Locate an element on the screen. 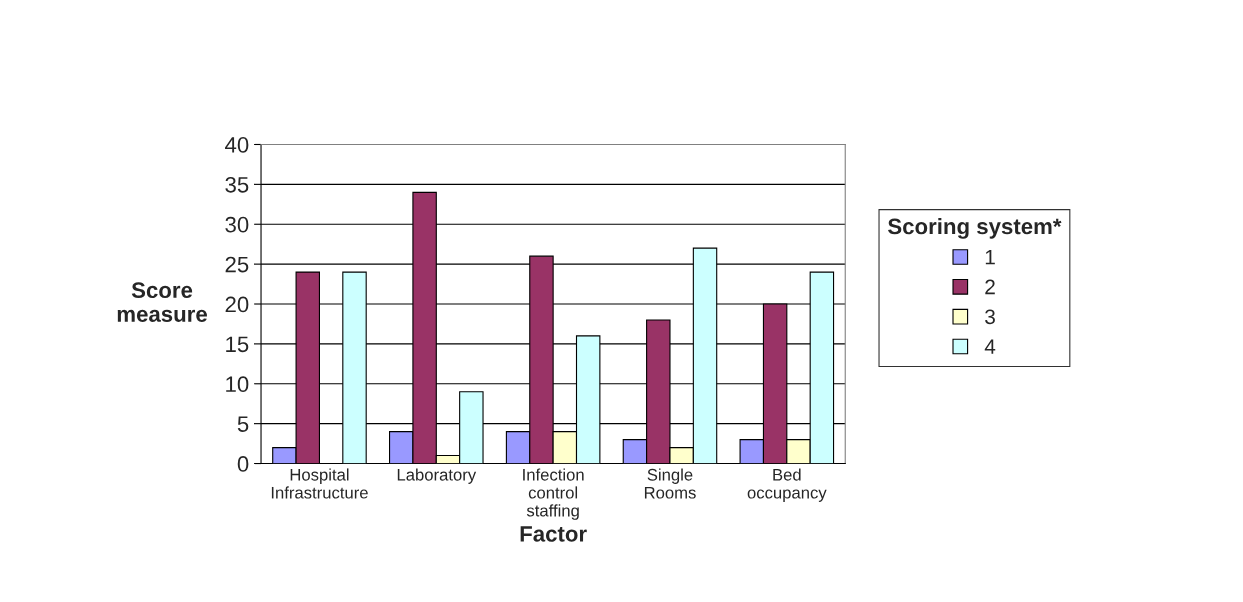 The height and width of the screenshot is (602, 1243). y-tick-label: 20 is located at coordinates (237, 304).